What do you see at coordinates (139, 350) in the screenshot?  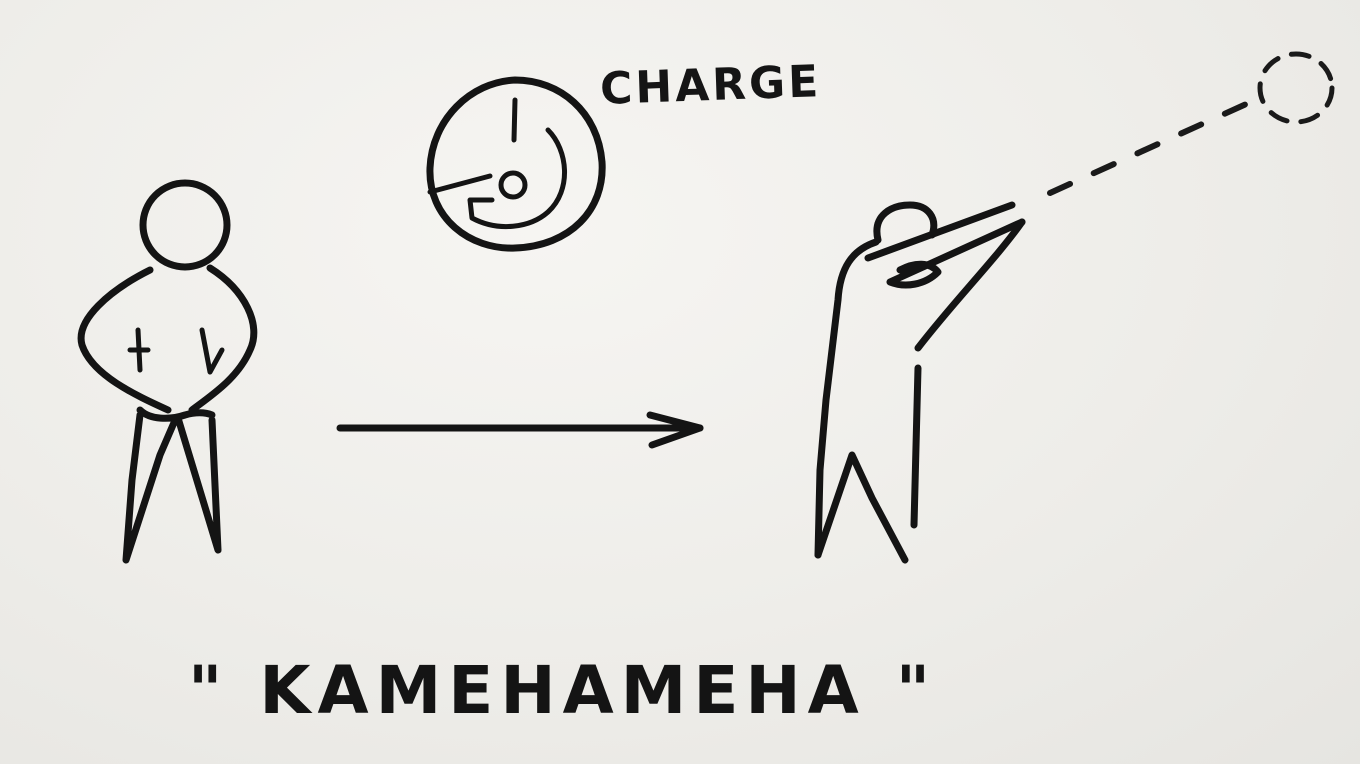 I see `charging-figure-left-hand` at bounding box center [139, 350].